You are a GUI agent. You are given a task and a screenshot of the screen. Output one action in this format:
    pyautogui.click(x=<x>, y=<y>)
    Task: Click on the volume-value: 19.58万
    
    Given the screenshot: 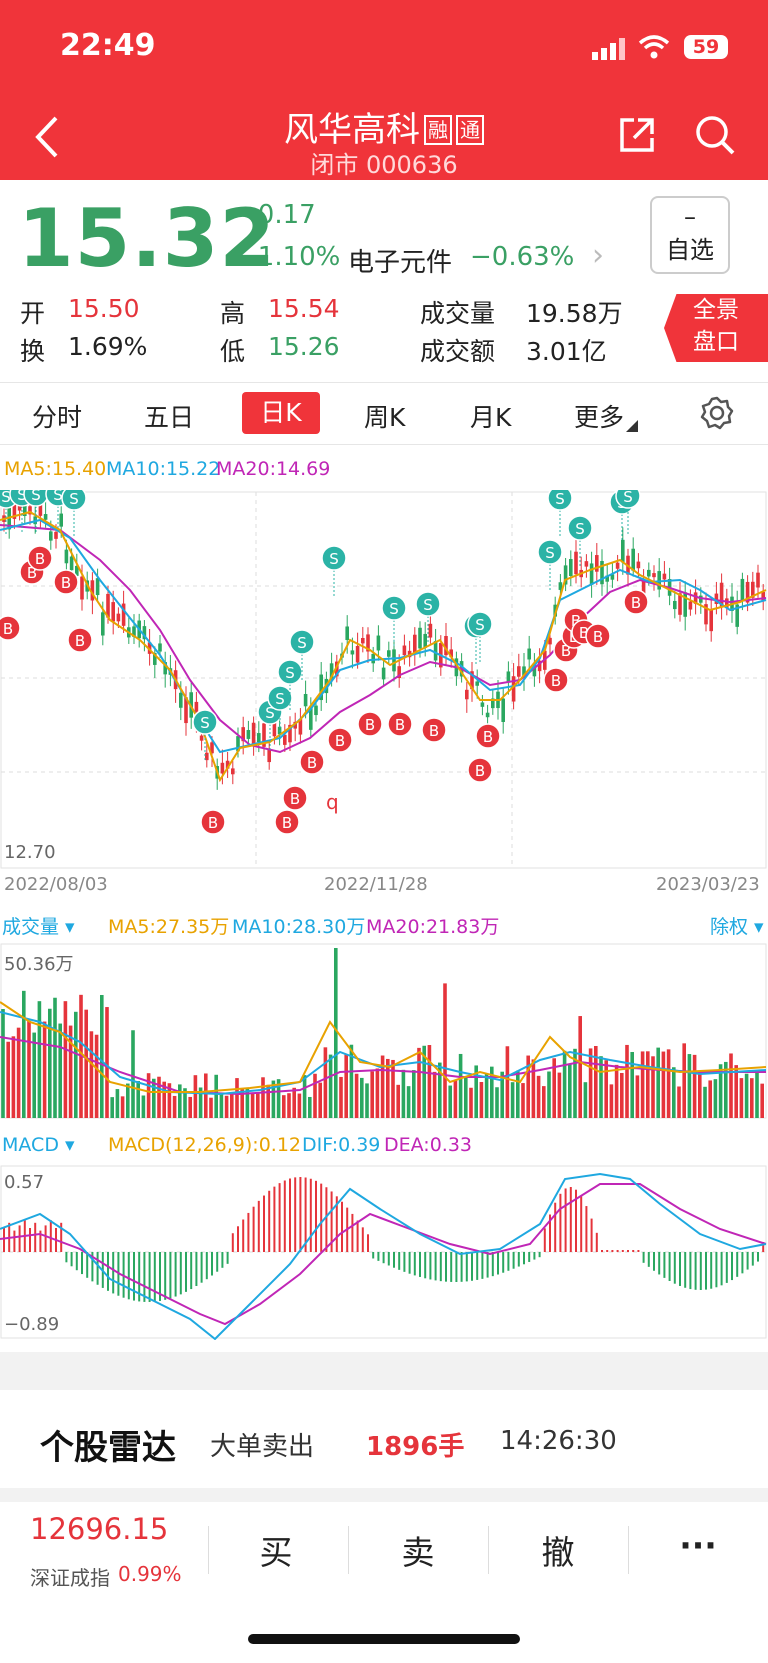 What is the action you would take?
    pyautogui.click(x=574, y=313)
    